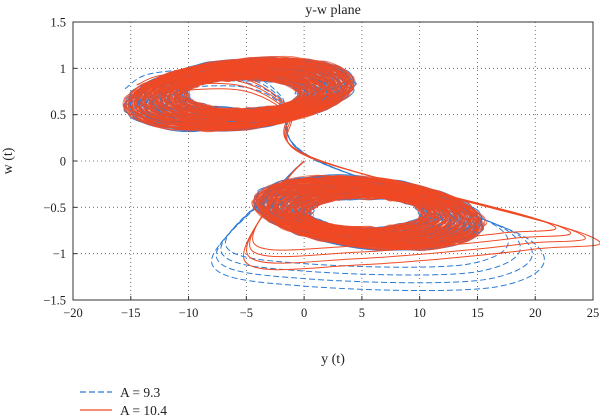  Describe the element at coordinates (143, 410) in the screenshot. I see `legend-label-a-10-4: A = 10.4` at that location.